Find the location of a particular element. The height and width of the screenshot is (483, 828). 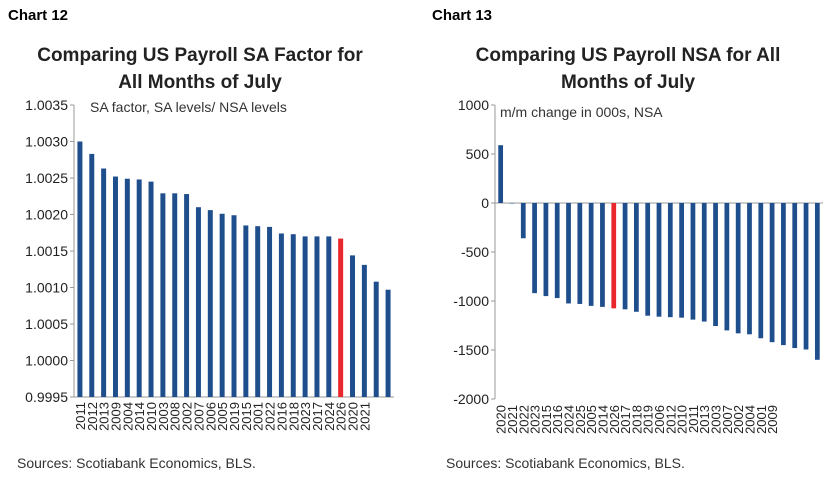

x-tick-label: 2005 is located at coordinates (222, 416).